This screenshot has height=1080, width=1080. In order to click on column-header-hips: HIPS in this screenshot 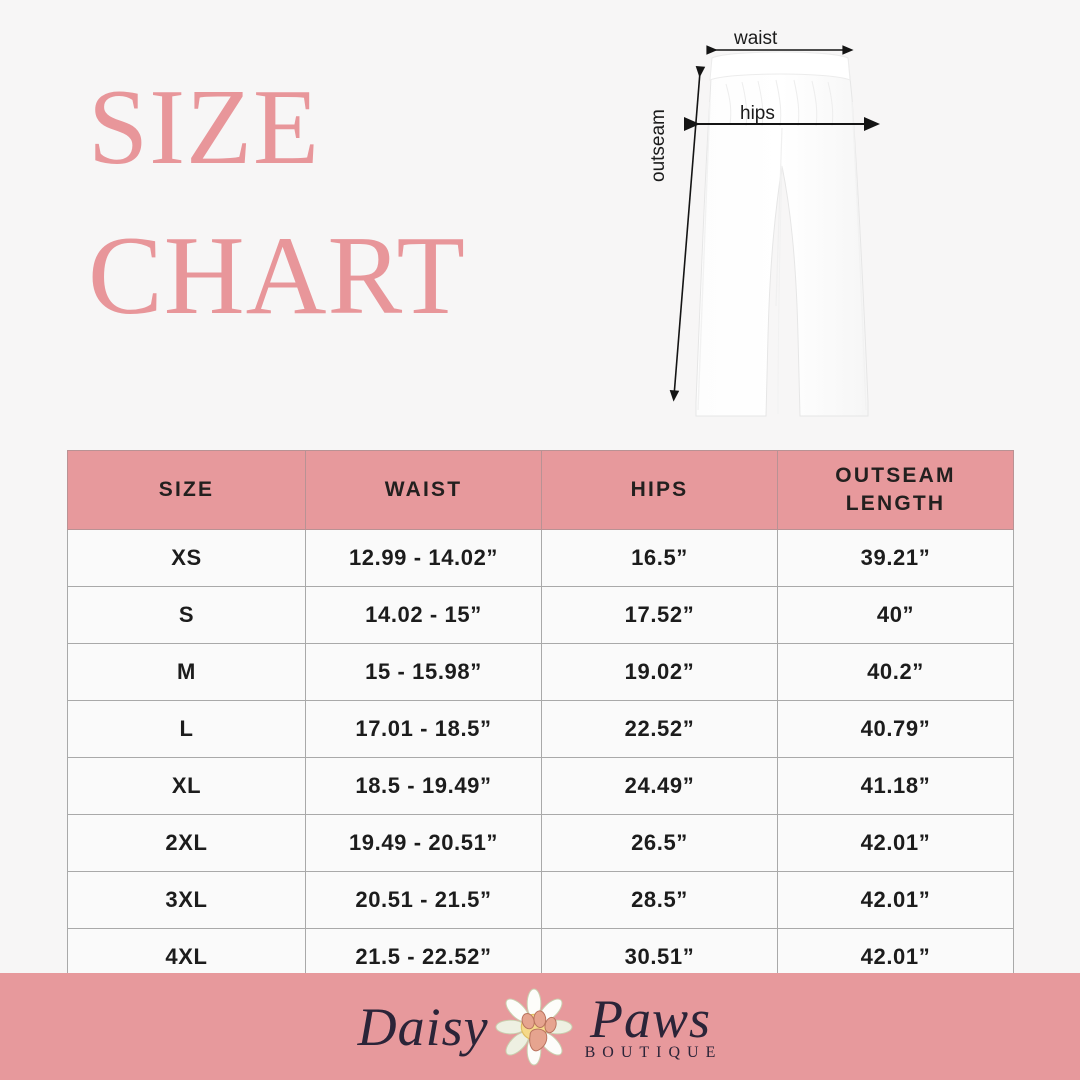, I will do `click(659, 490)`.